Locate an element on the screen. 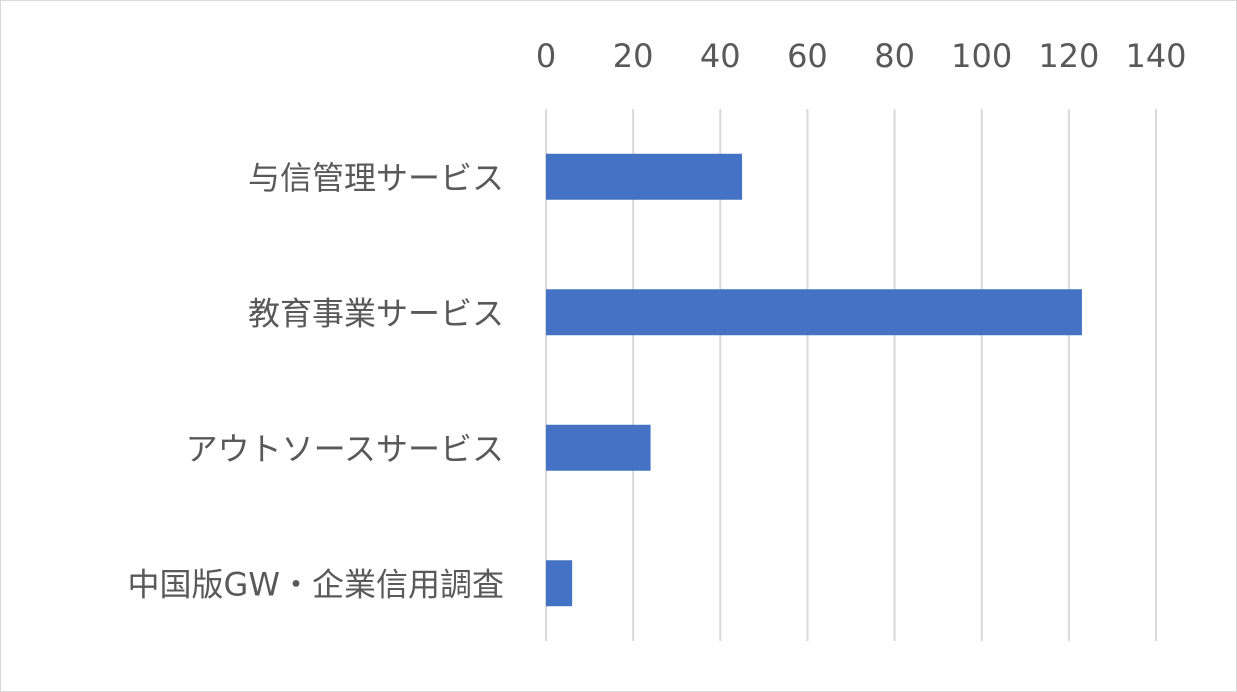  category-label: アウトソースサービス is located at coordinates (345, 449).